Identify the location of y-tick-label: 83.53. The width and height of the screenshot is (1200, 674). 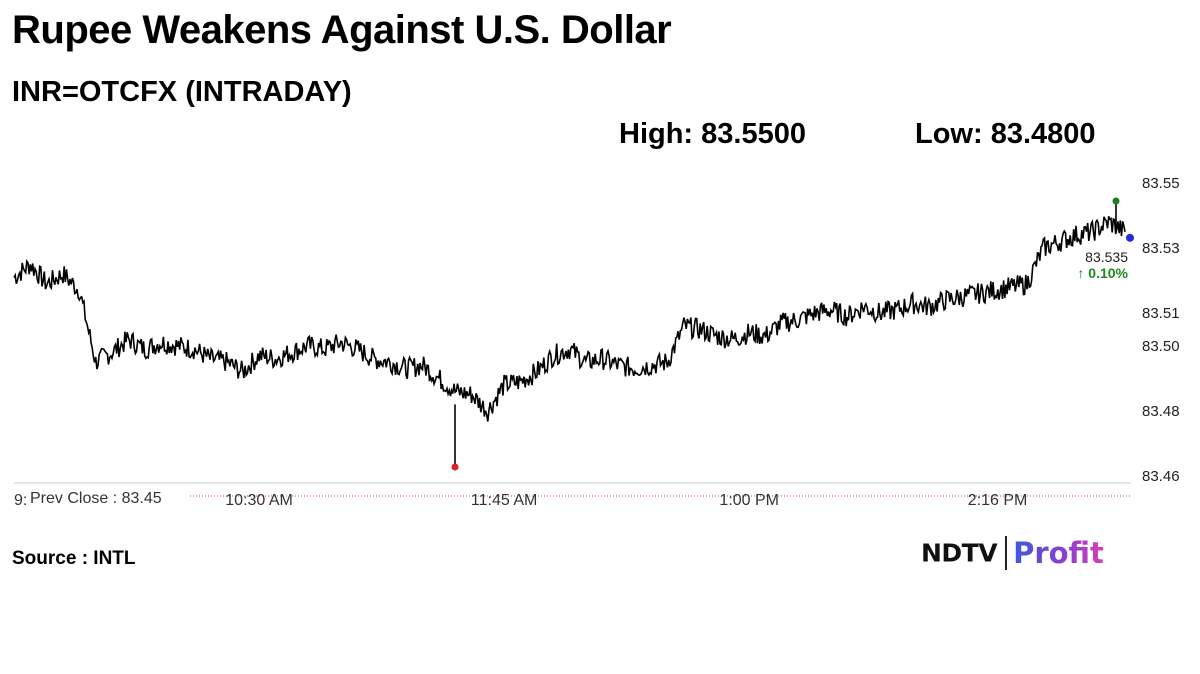
(1161, 248).